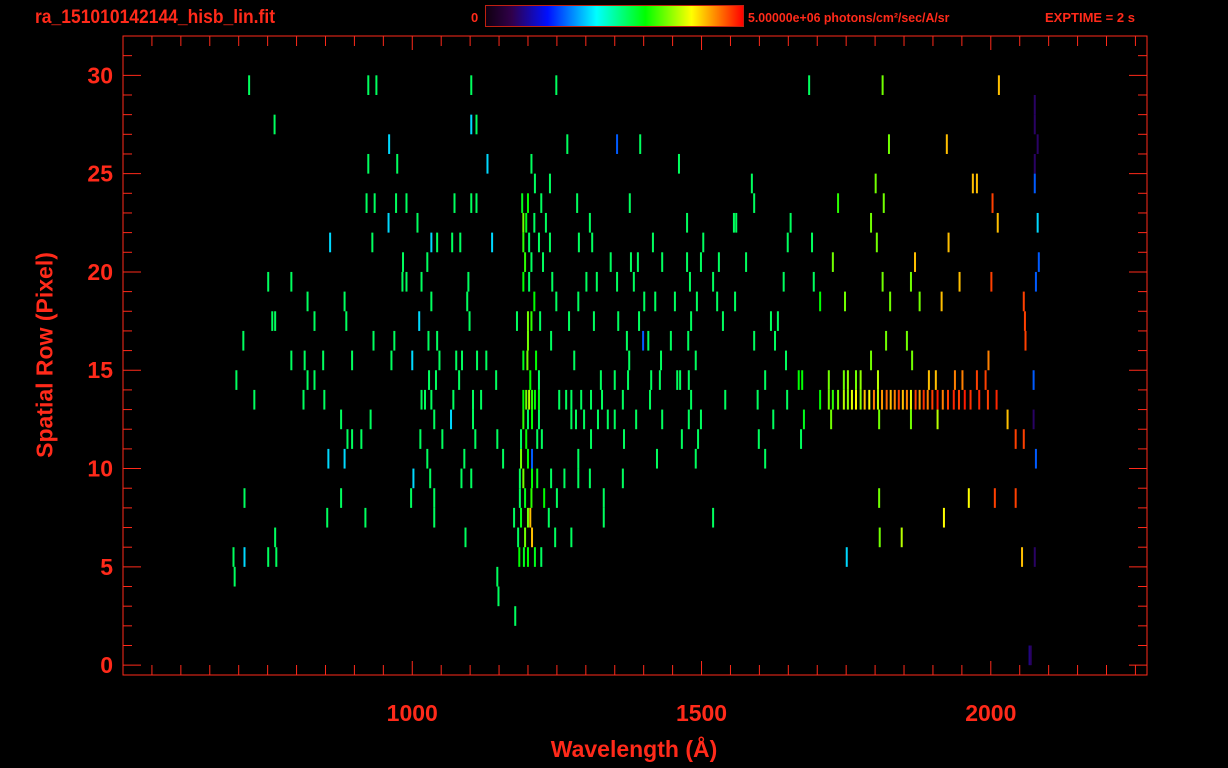  What do you see at coordinates (412, 713) in the screenshot?
I see `x-tick-label: 1000` at bounding box center [412, 713].